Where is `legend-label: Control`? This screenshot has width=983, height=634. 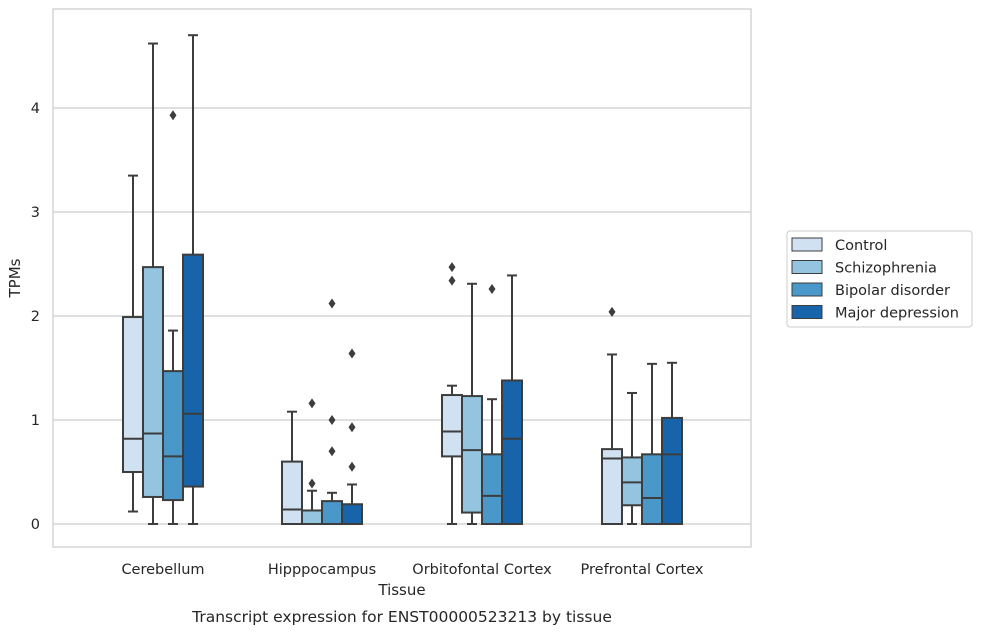
legend-label: Control is located at coordinates (861, 246).